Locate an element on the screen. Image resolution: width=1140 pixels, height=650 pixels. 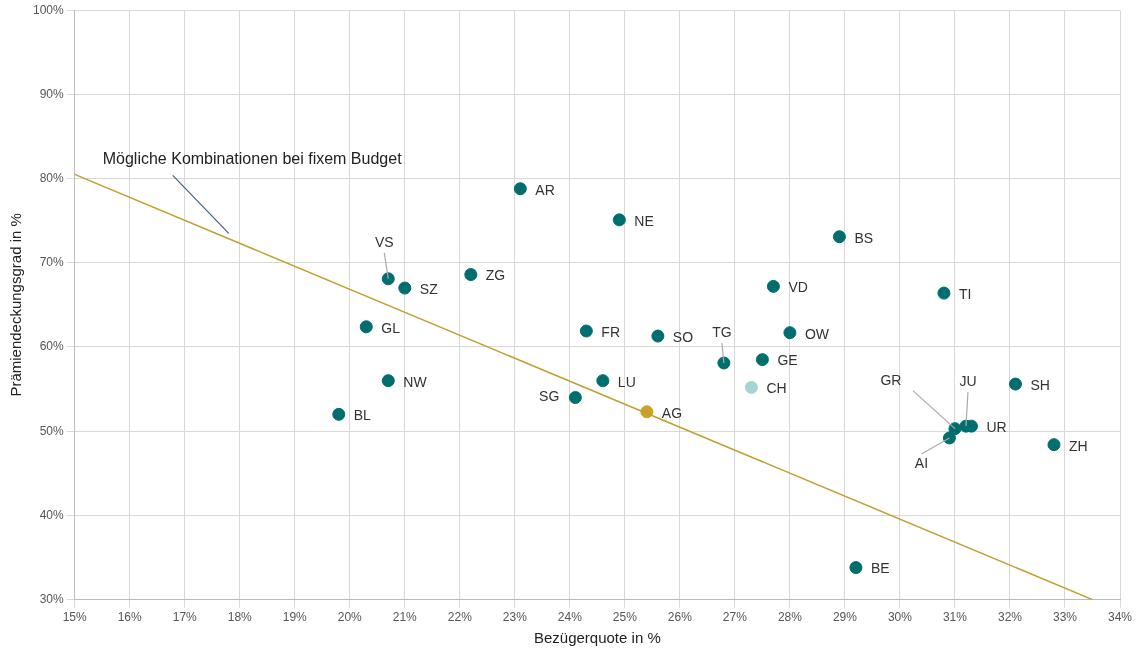
y-tick-label: 100% is located at coordinates (48, 9).